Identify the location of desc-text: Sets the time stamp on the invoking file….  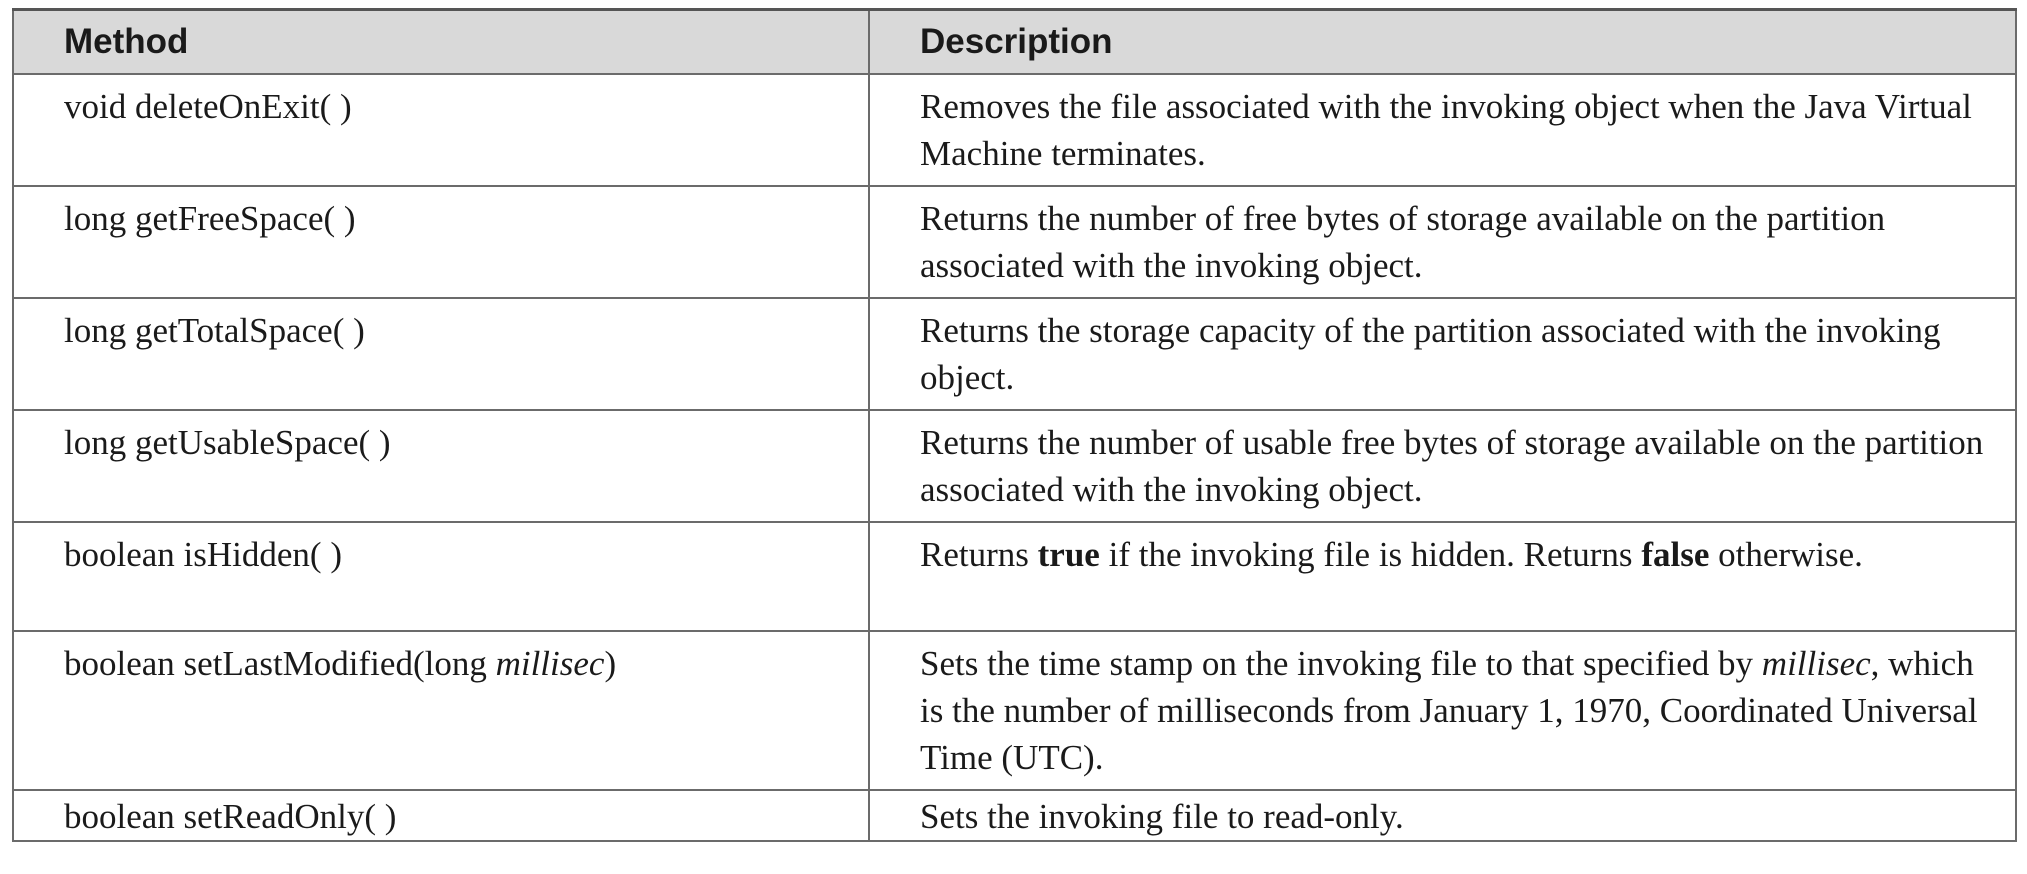
(1341, 663).